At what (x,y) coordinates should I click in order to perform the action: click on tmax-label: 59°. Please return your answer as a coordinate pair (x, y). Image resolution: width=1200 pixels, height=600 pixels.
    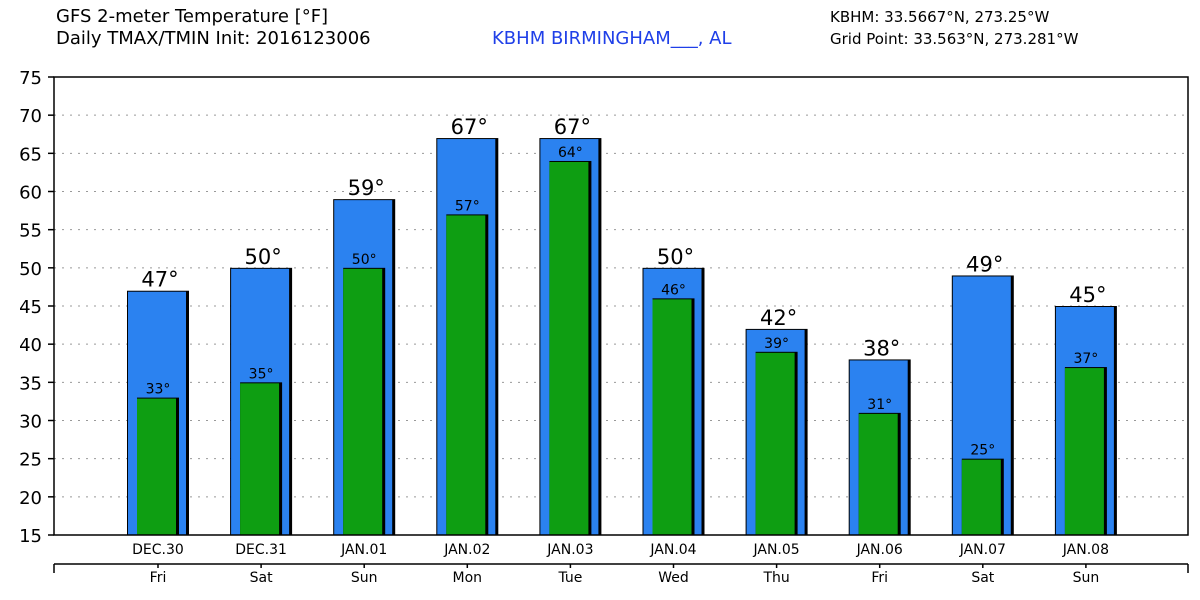
    Looking at the image, I should click on (366, 188).